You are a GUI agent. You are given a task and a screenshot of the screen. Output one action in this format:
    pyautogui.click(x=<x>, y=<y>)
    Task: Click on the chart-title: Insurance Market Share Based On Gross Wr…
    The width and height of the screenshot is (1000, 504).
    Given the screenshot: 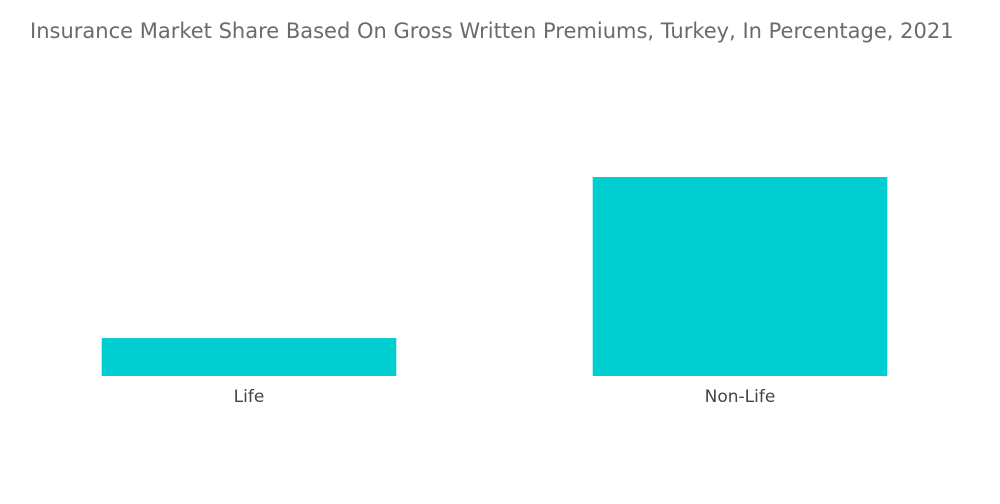 What is the action you would take?
    pyautogui.click(x=492, y=31)
    